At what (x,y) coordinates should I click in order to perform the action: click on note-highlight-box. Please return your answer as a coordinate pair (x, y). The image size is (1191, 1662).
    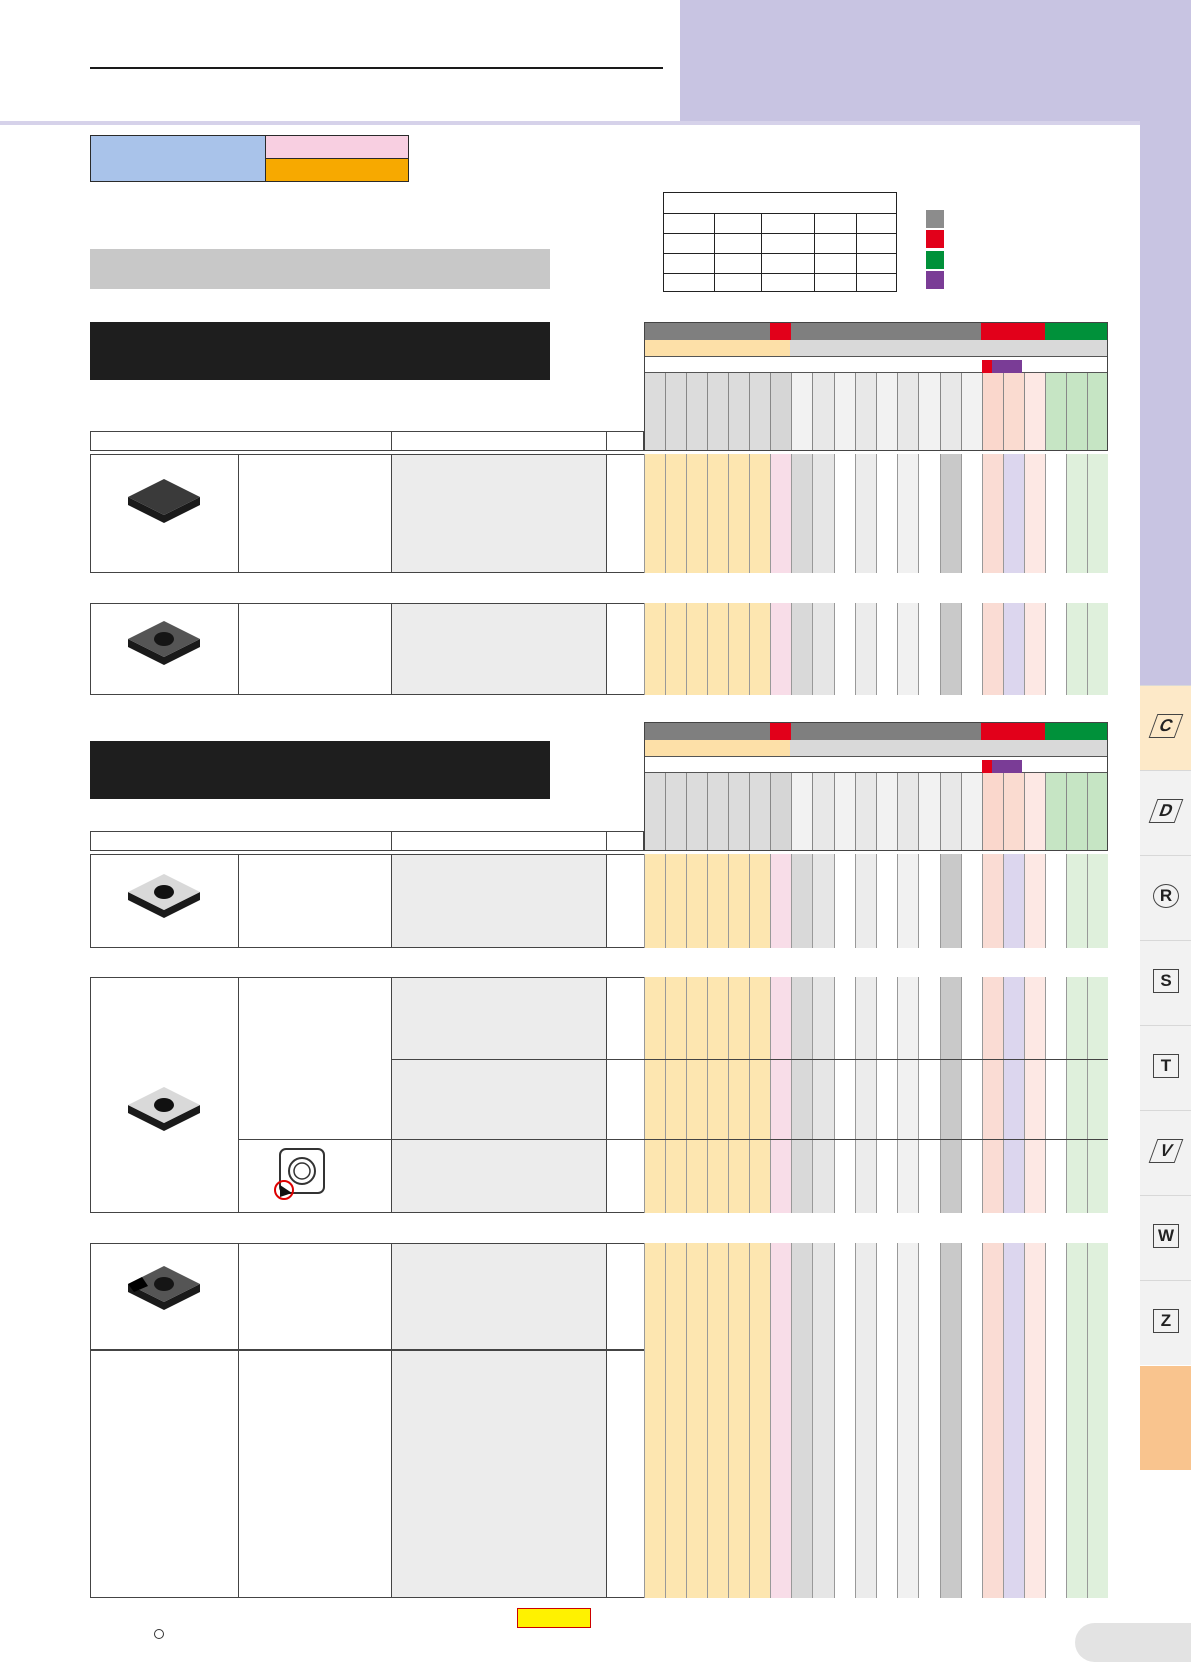
    Looking at the image, I should click on (554, 1618).